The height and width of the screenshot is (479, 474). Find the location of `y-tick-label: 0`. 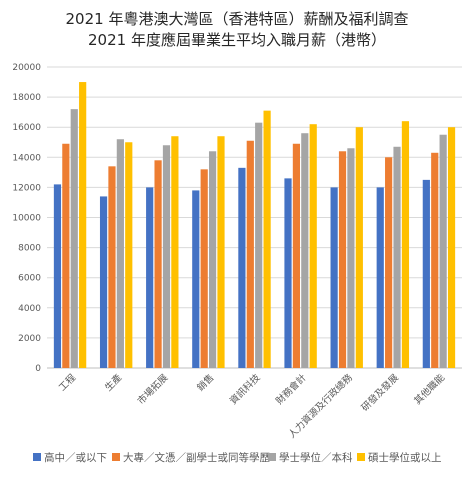

y-tick-label: 0 is located at coordinates (38, 369).